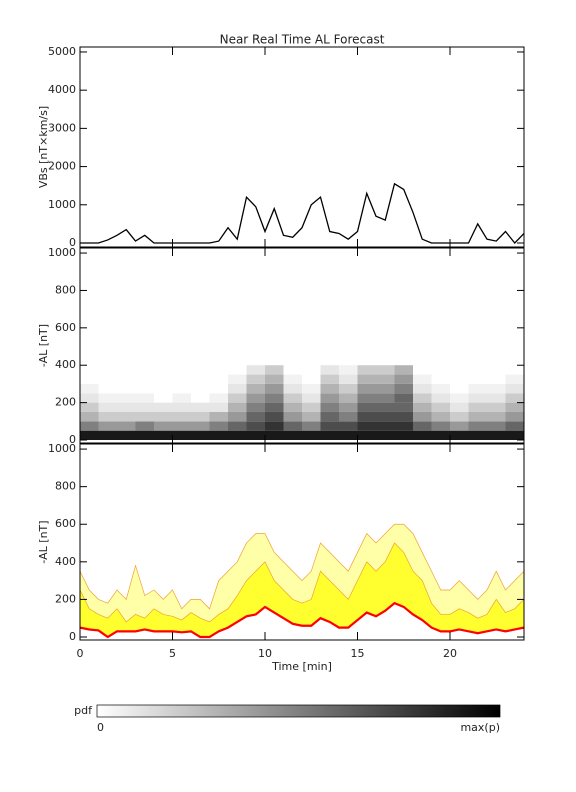  Describe the element at coordinates (62, 166) in the screenshot. I see `y-tick-label: 2000` at that location.